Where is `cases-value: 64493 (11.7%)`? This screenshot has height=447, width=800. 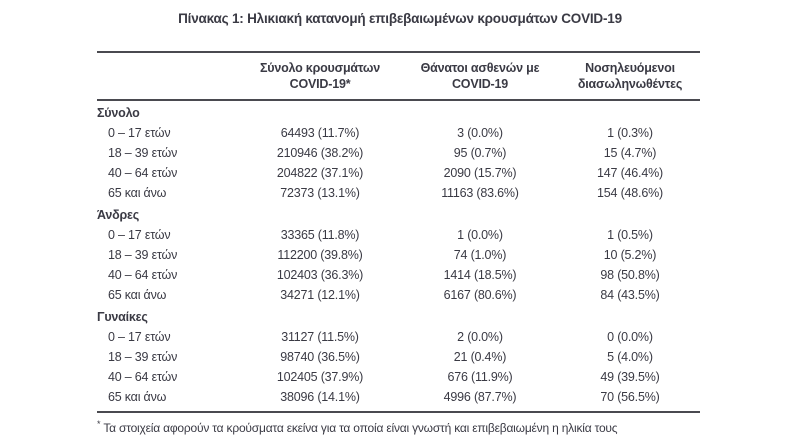
cases-value: 64493 (11.7%) is located at coordinates (320, 133).